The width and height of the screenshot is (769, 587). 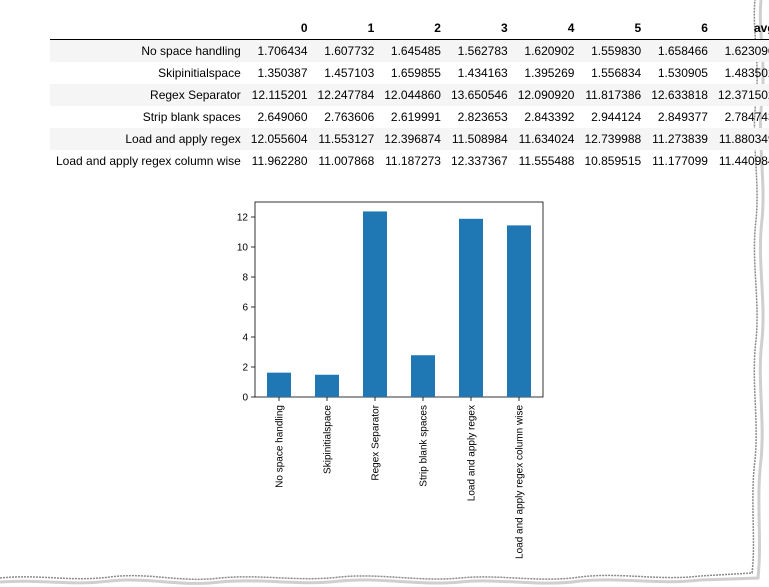 What do you see at coordinates (279, 28) in the screenshot?
I see `table-header-col-0: 0` at bounding box center [279, 28].